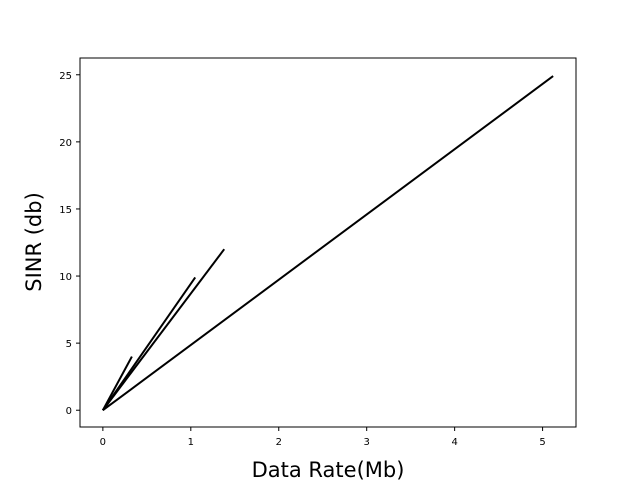 The height and width of the screenshot is (480, 640). What do you see at coordinates (69, 411) in the screenshot?
I see `y-tick-label: 0` at bounding box center [69, 411].